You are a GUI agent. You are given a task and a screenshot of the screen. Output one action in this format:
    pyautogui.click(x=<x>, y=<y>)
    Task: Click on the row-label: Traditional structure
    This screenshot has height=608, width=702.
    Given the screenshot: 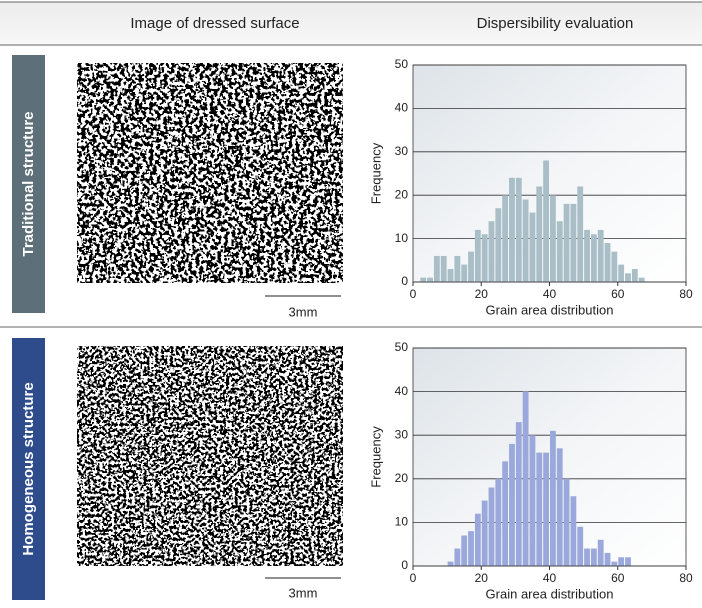 What is the action you would take?
    pyautogui.click(x=28, y=183)
    